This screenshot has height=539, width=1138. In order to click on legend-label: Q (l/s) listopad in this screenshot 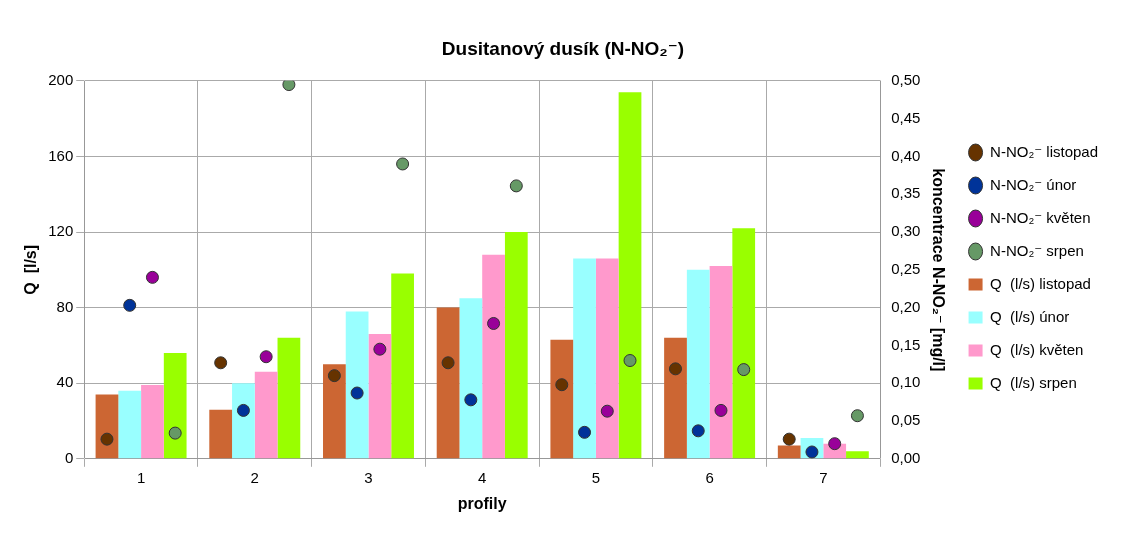, I will do `click(1040, 283)`.